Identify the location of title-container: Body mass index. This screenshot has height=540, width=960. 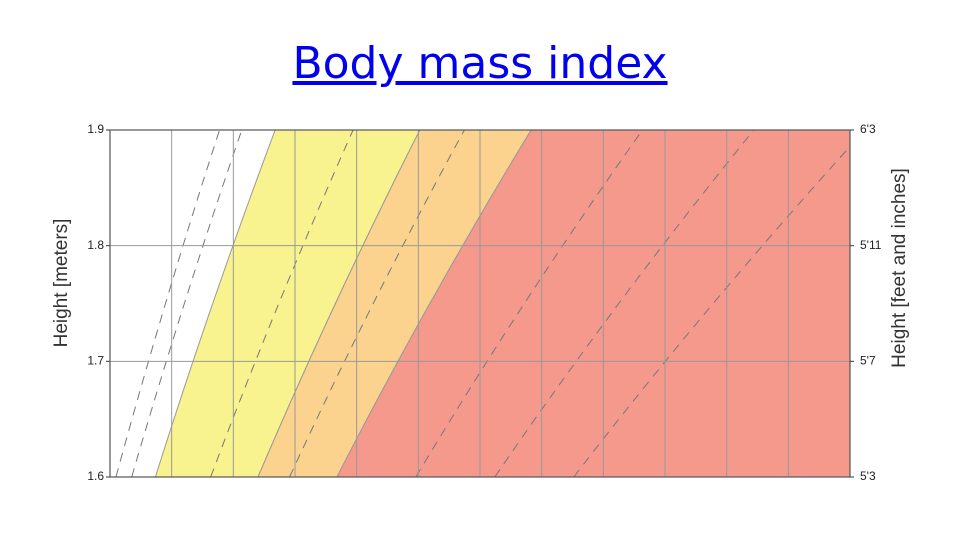
(480, 63).